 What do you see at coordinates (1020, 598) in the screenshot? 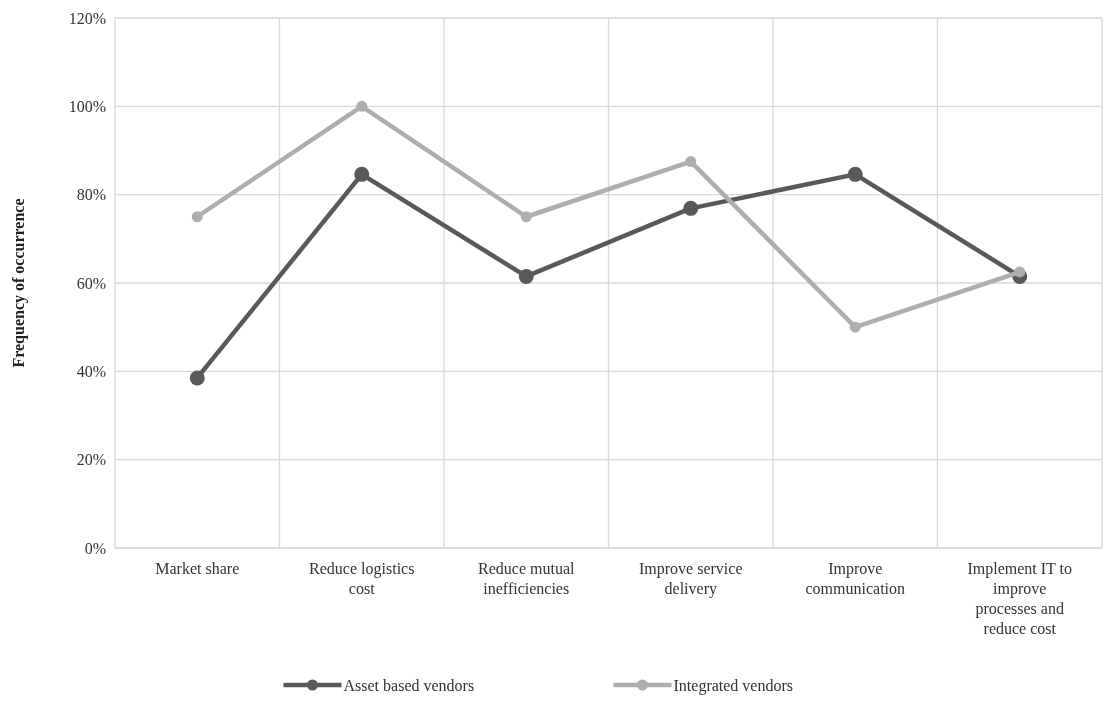
I see `x-tick-label: Implement IT to improve processes and reduce cost` at bounding box center [1020, 598].